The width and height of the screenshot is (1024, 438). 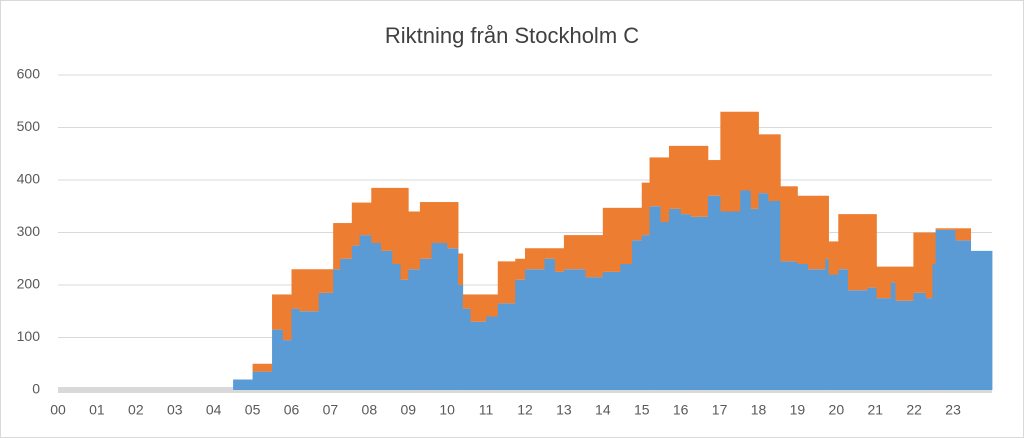 What do you see at coordinates (36, 389) in the screenshot?
I see `y-tick-label: 0` at bounding box center [36, 389].